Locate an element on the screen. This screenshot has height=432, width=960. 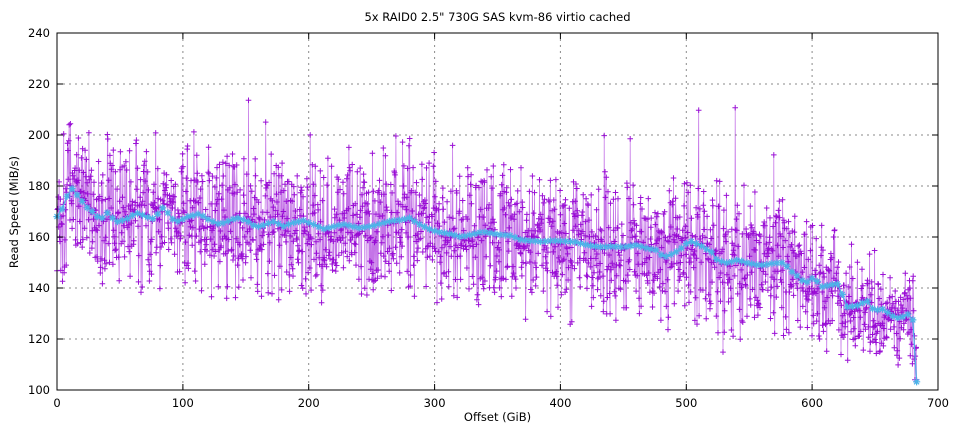
x-tick-label: 0 is located at coordinates (57, 403).